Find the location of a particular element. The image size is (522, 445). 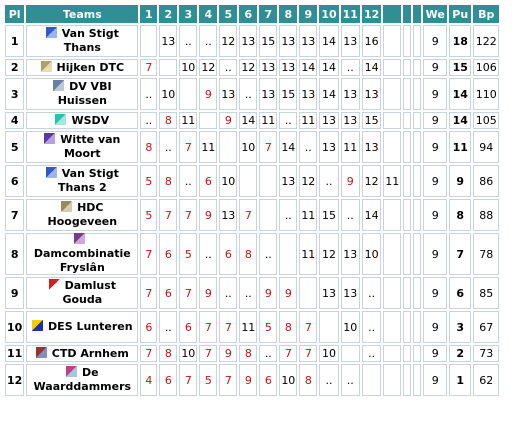

header-round: 9 is located at coordinates (308, 14).